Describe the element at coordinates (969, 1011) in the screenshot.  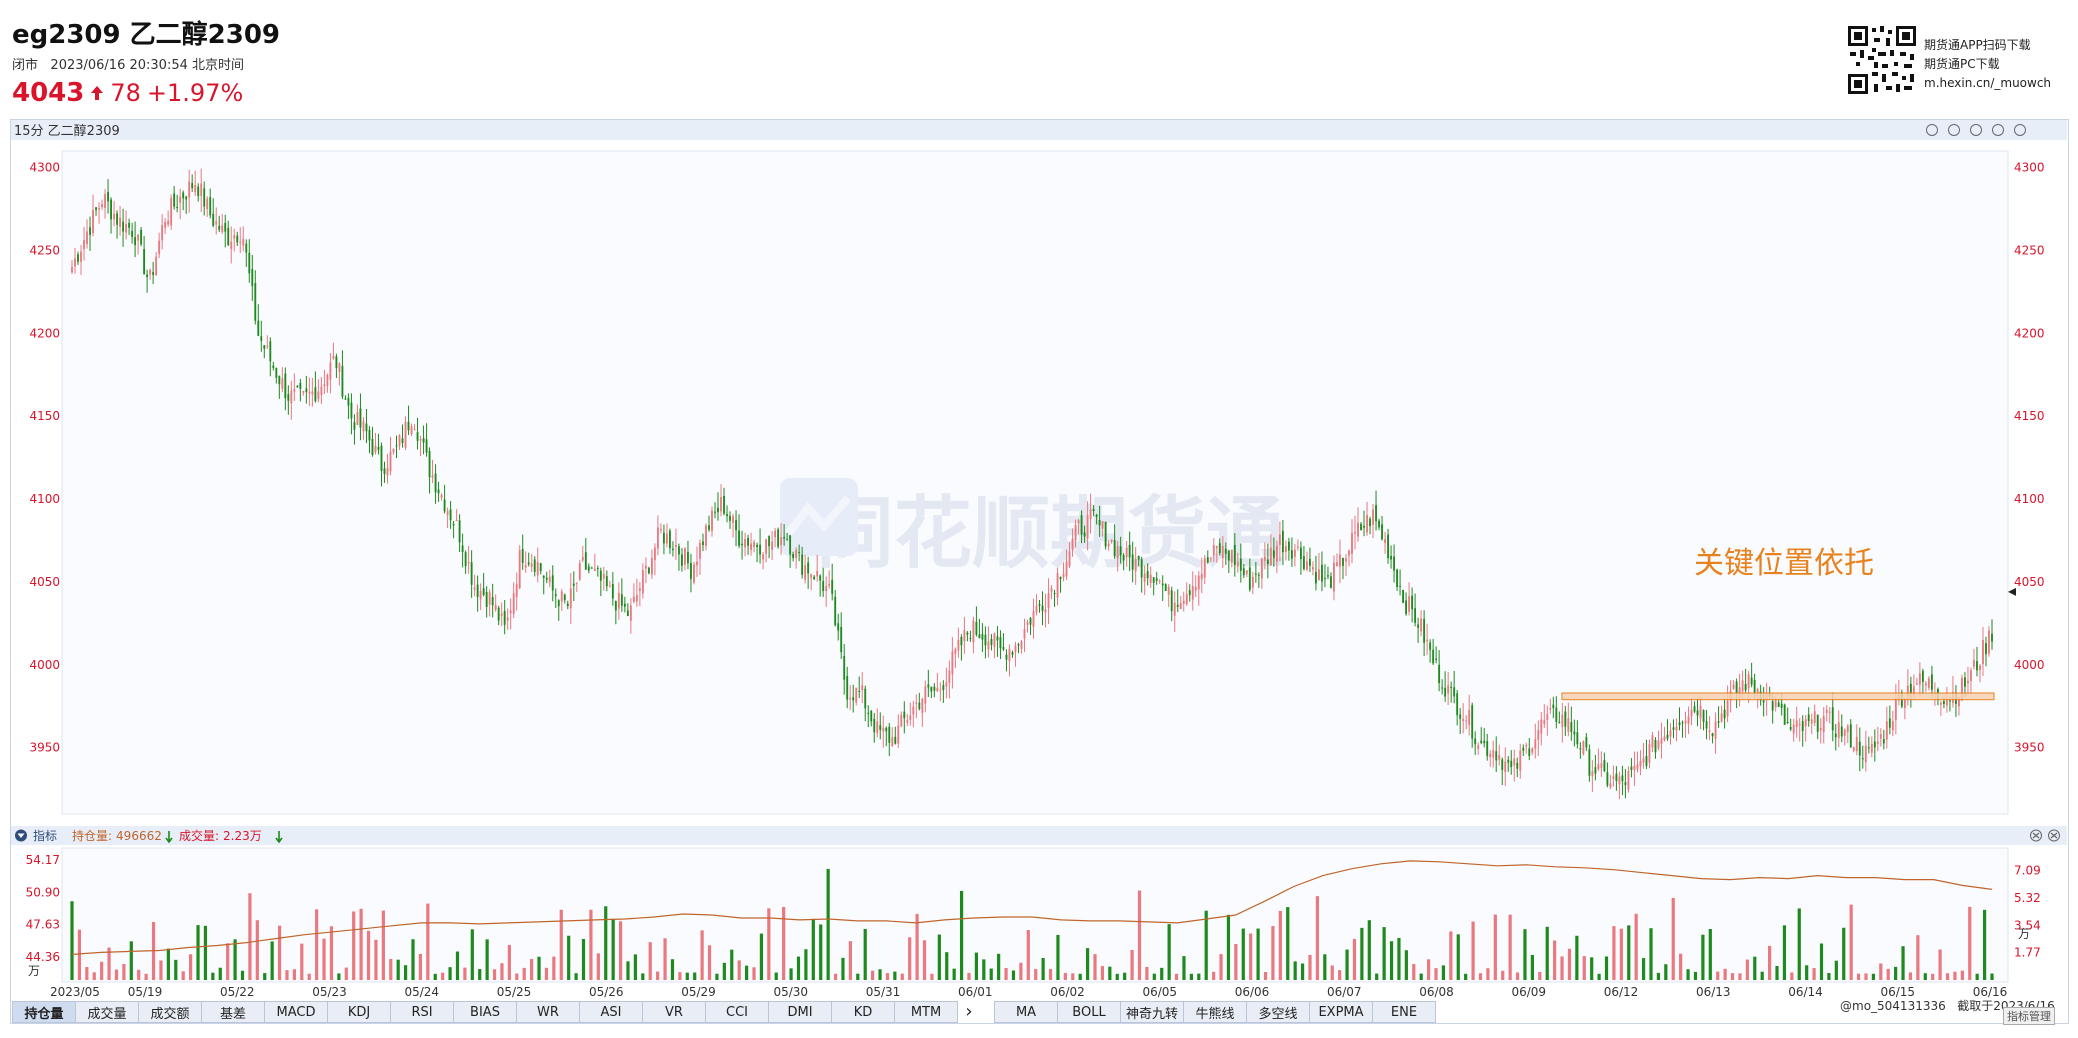
I see `tabs-more-arrow: ›` at that location.